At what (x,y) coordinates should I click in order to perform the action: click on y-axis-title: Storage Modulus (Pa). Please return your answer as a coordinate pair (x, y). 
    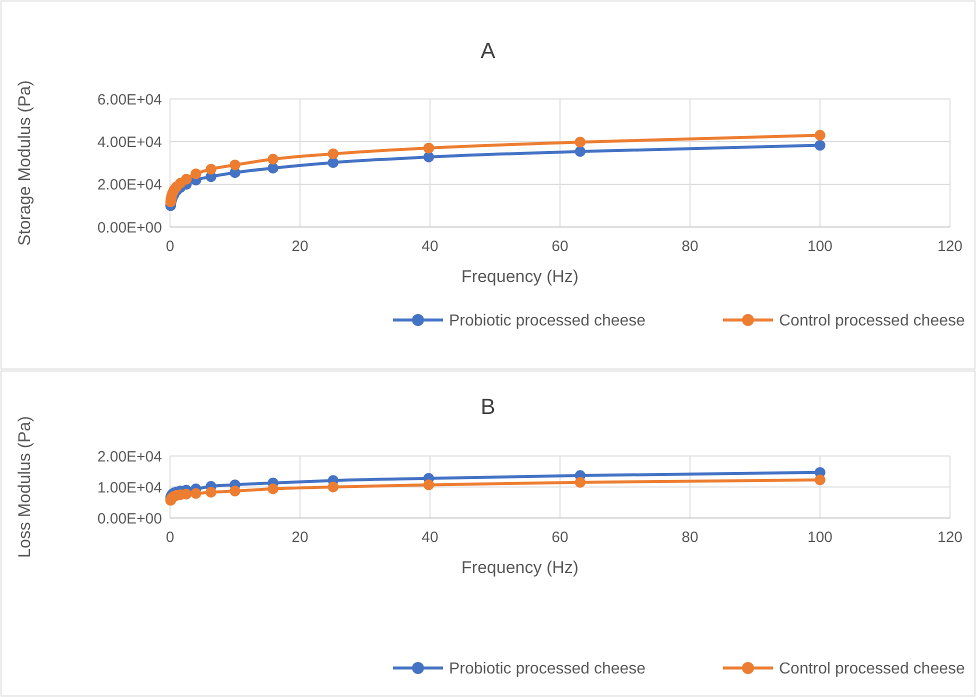
    Looking at the image, I should click on (24, 163).